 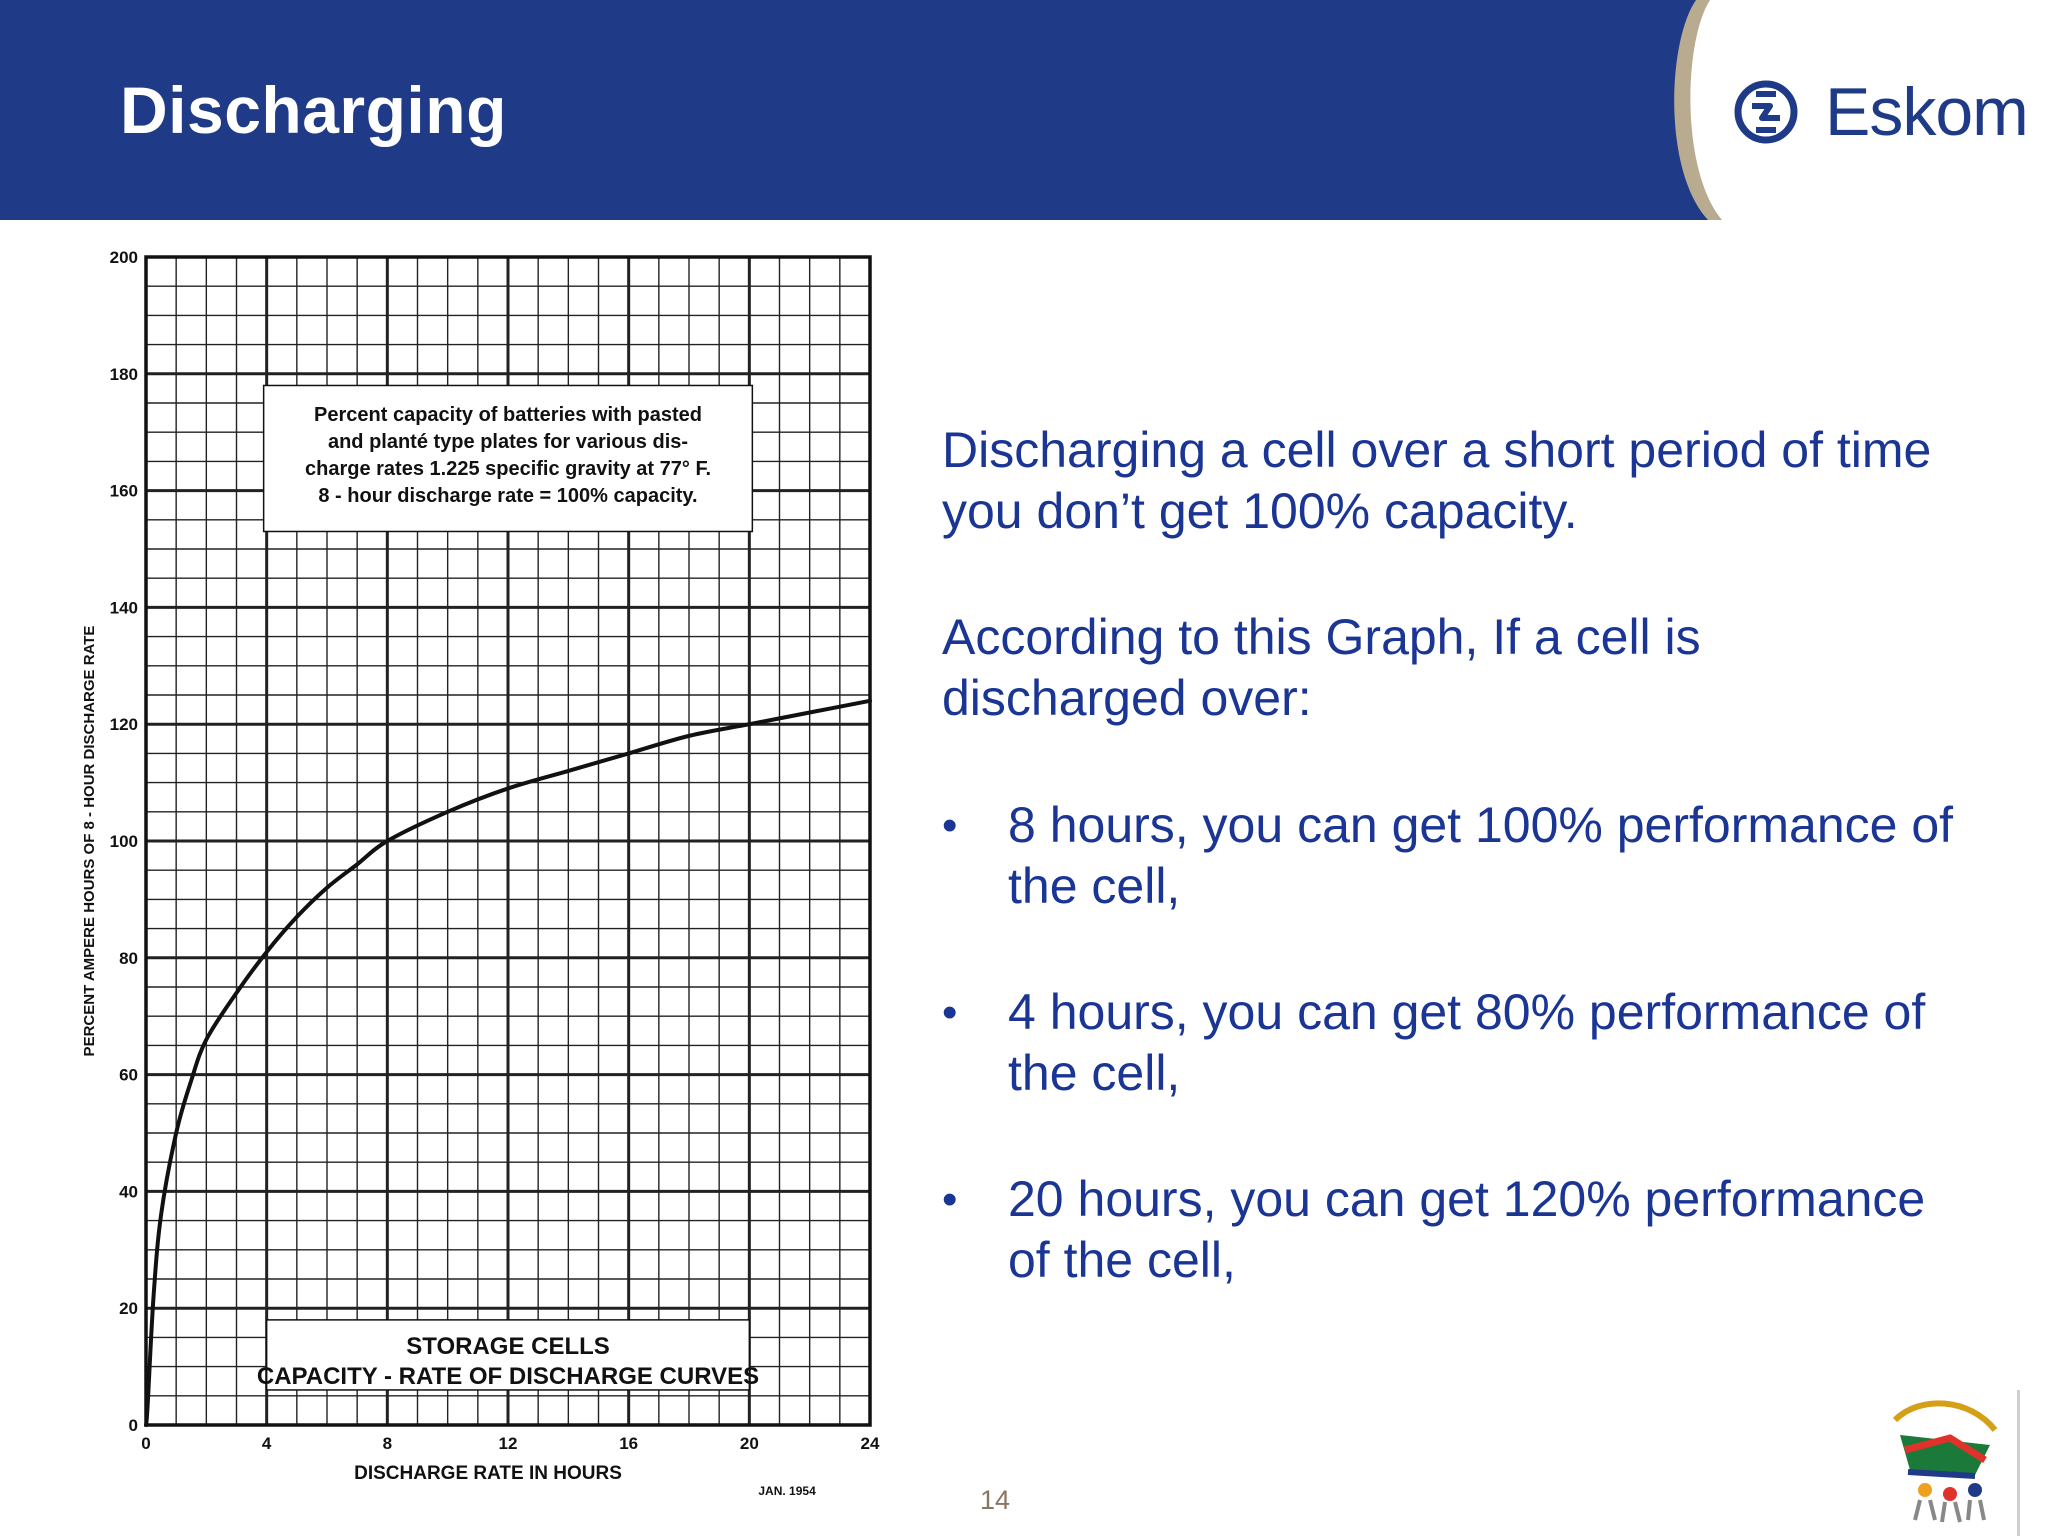 I want to click on chart-note-box, so click(x=508, y=458).